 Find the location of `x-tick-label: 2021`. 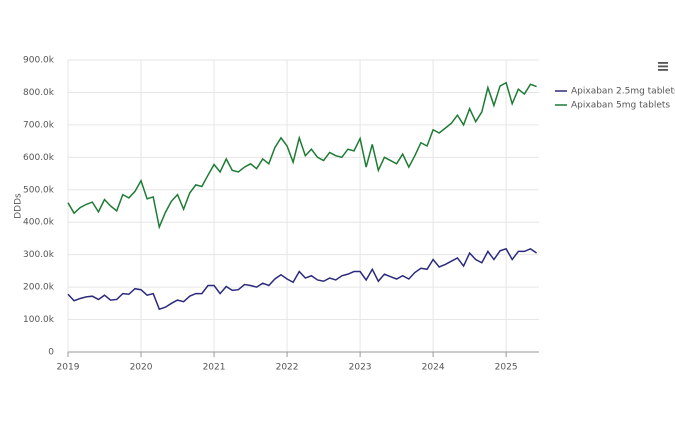

x-tick-label: 2021 is located at coordinates (214, 368).